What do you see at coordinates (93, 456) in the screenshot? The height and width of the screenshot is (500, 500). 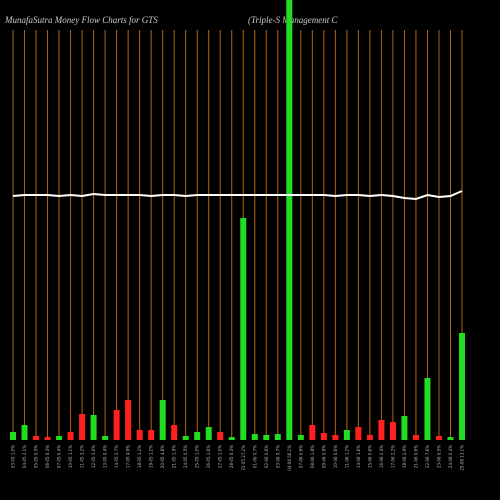 I see `x-tick-label: 12-05 3.0%` at bounding box center [93, 456].